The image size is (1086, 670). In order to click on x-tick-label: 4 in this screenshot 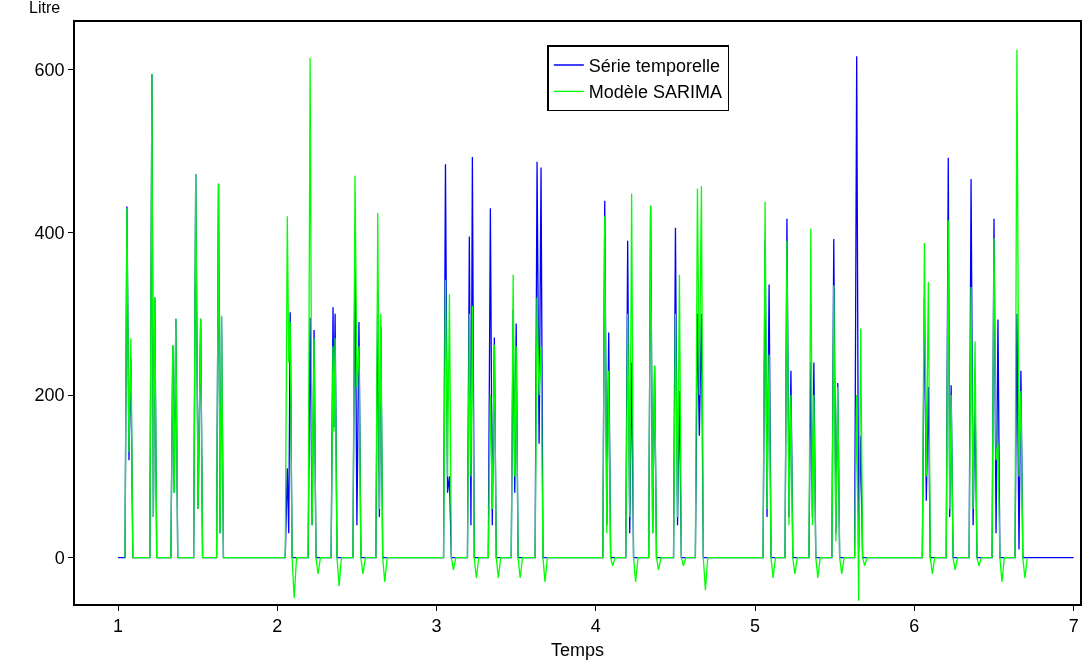, I will do `click(595, 626)`.